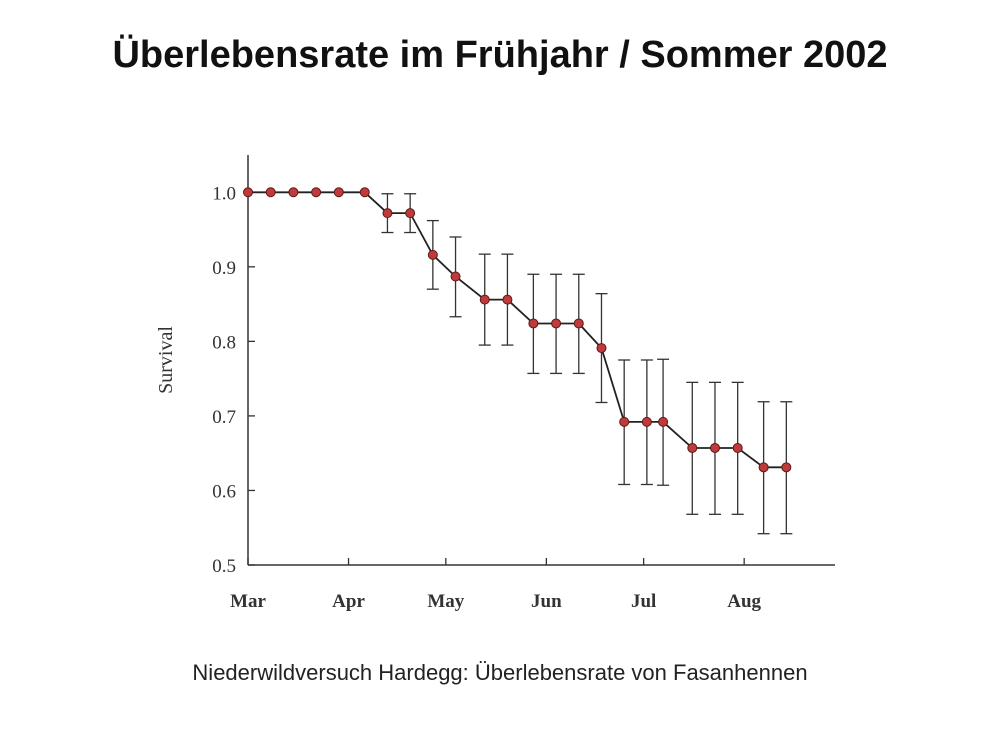 The image size is (1000, 750). What do you see at coordinates (224, 417) in the screenshot?
I see `y-tick-label: 0.7` at bounding box center [224, 417].